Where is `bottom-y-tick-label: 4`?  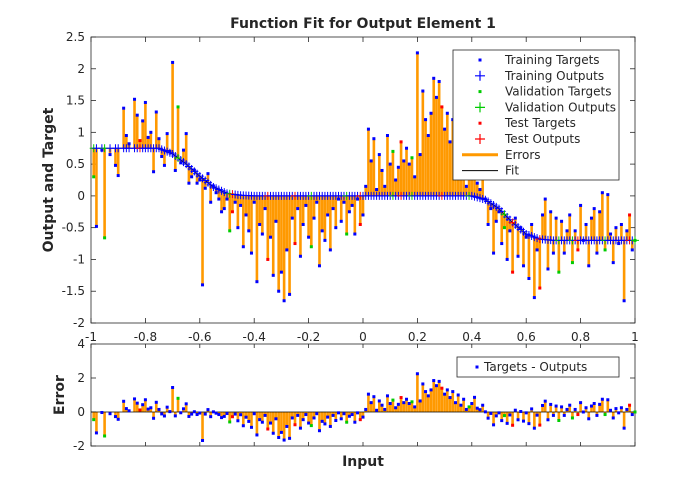 bottom-y-tick-label: 4 is located at coordinates (81, 344).